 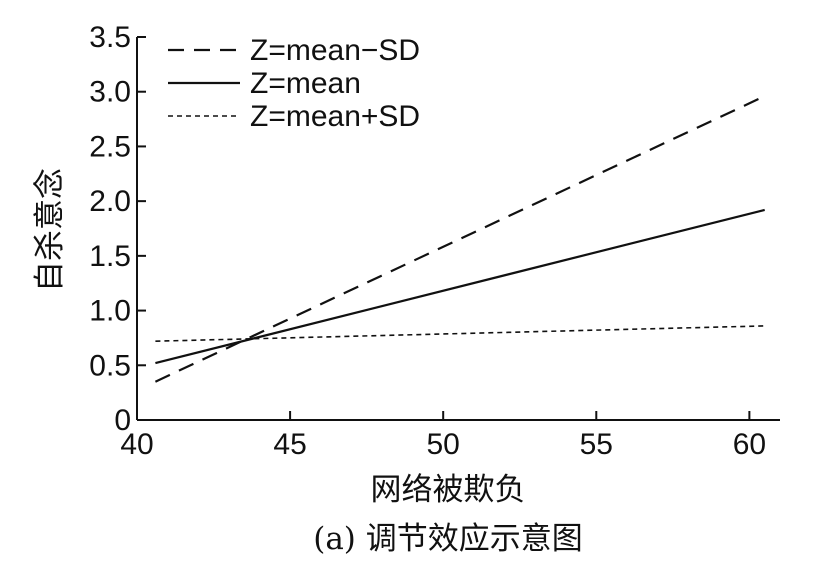 What do you see at coordinates (110, 92) in the screenshot?
I see `y-tick-label: 3.0` at bounding box center [110, 92].